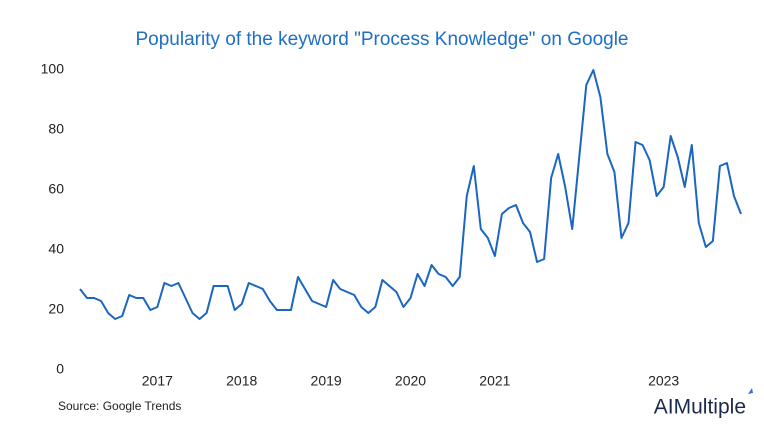 The width and height of the screenshot is (764, 430). I want to click on x-tick-label: 2021, so click(494, 381).